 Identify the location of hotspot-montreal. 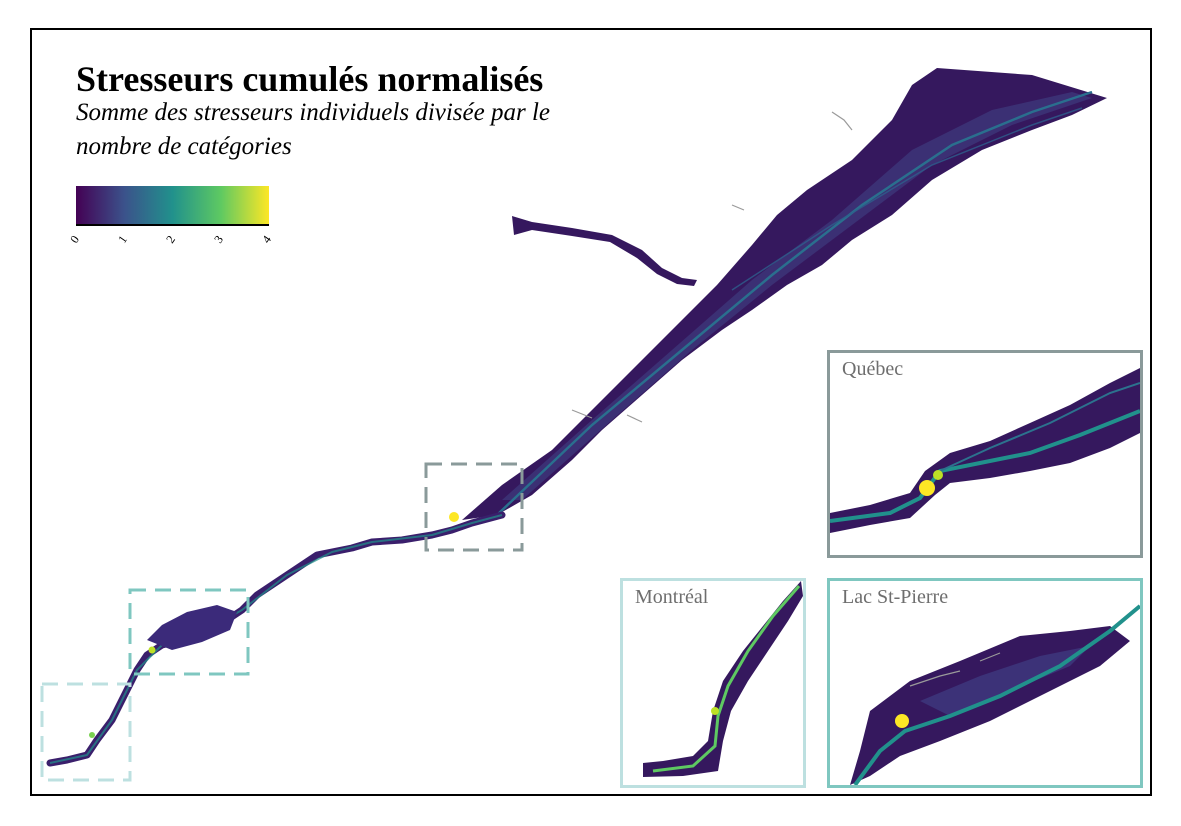
(92, 735).